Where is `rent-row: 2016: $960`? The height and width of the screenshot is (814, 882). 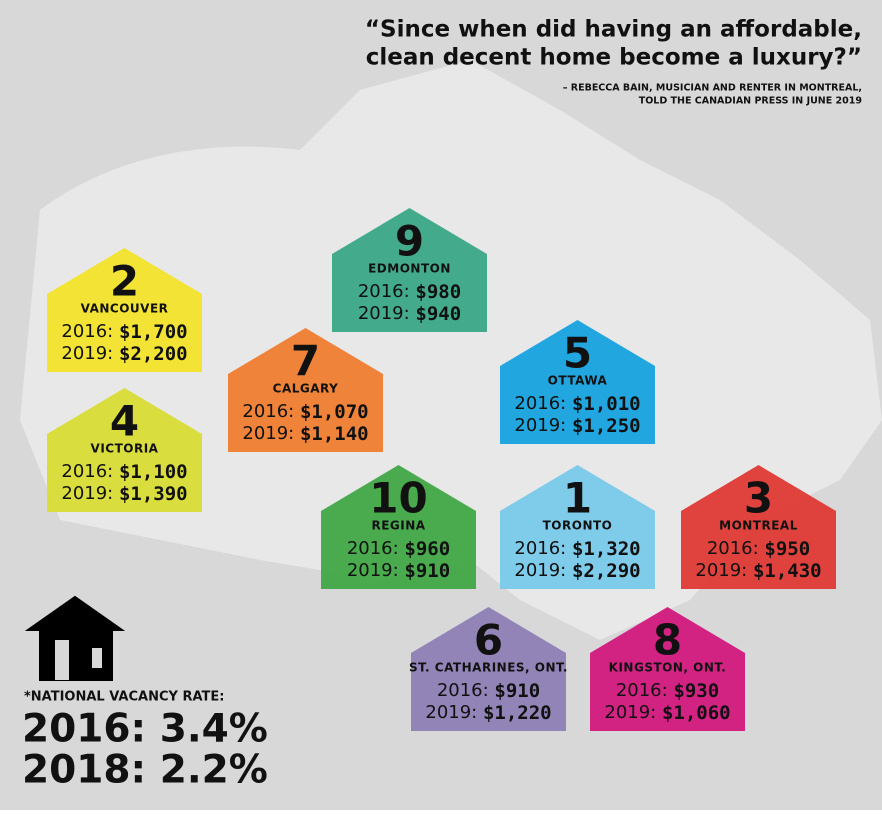
rent-row: 2016: $960 is located at coordinates (398, 549).